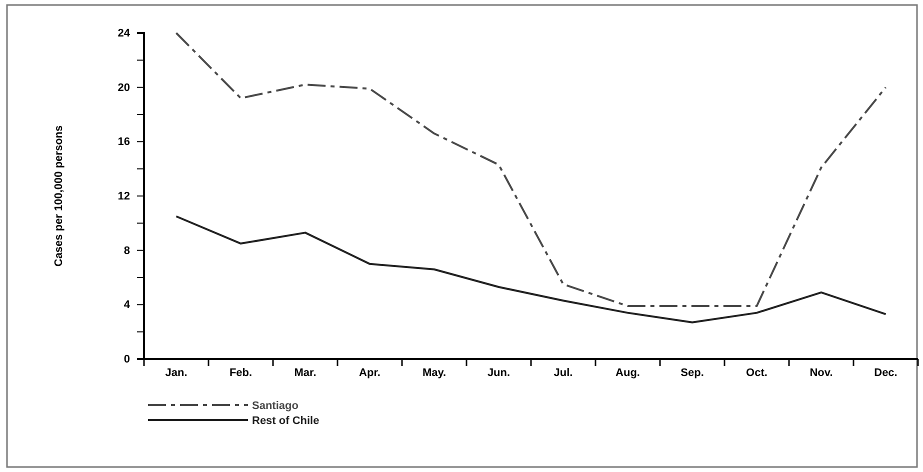 Image resolution: width=923 pixels, height=472 pixels. Describe the element at coordinates (127, 305) in the screenshot. I see `y-tick-label: 4` at that location.